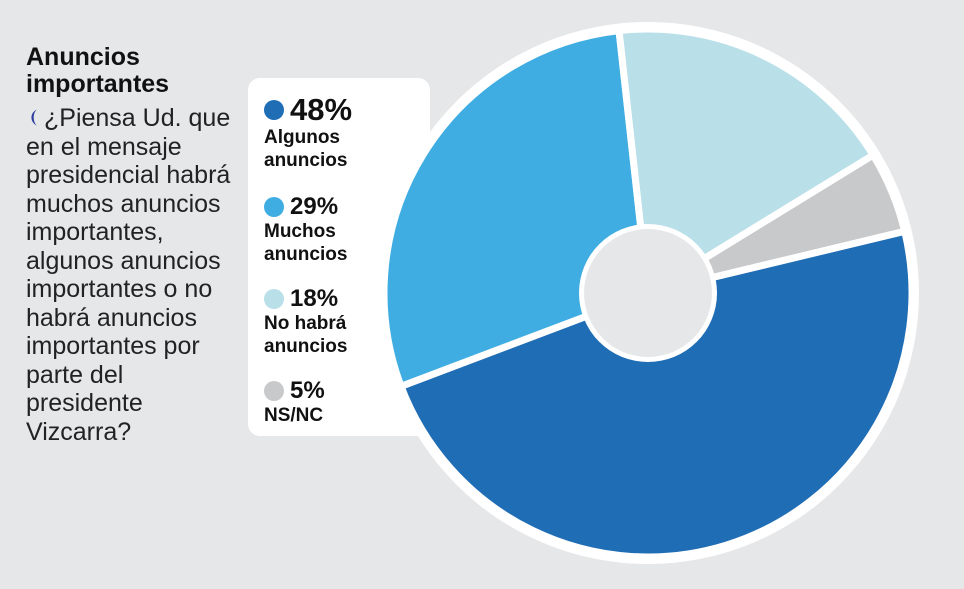 This screenshot has height=589, width=964. I want to click on legend-item-nsnc: 5% NS/NC, so click(324, 402).